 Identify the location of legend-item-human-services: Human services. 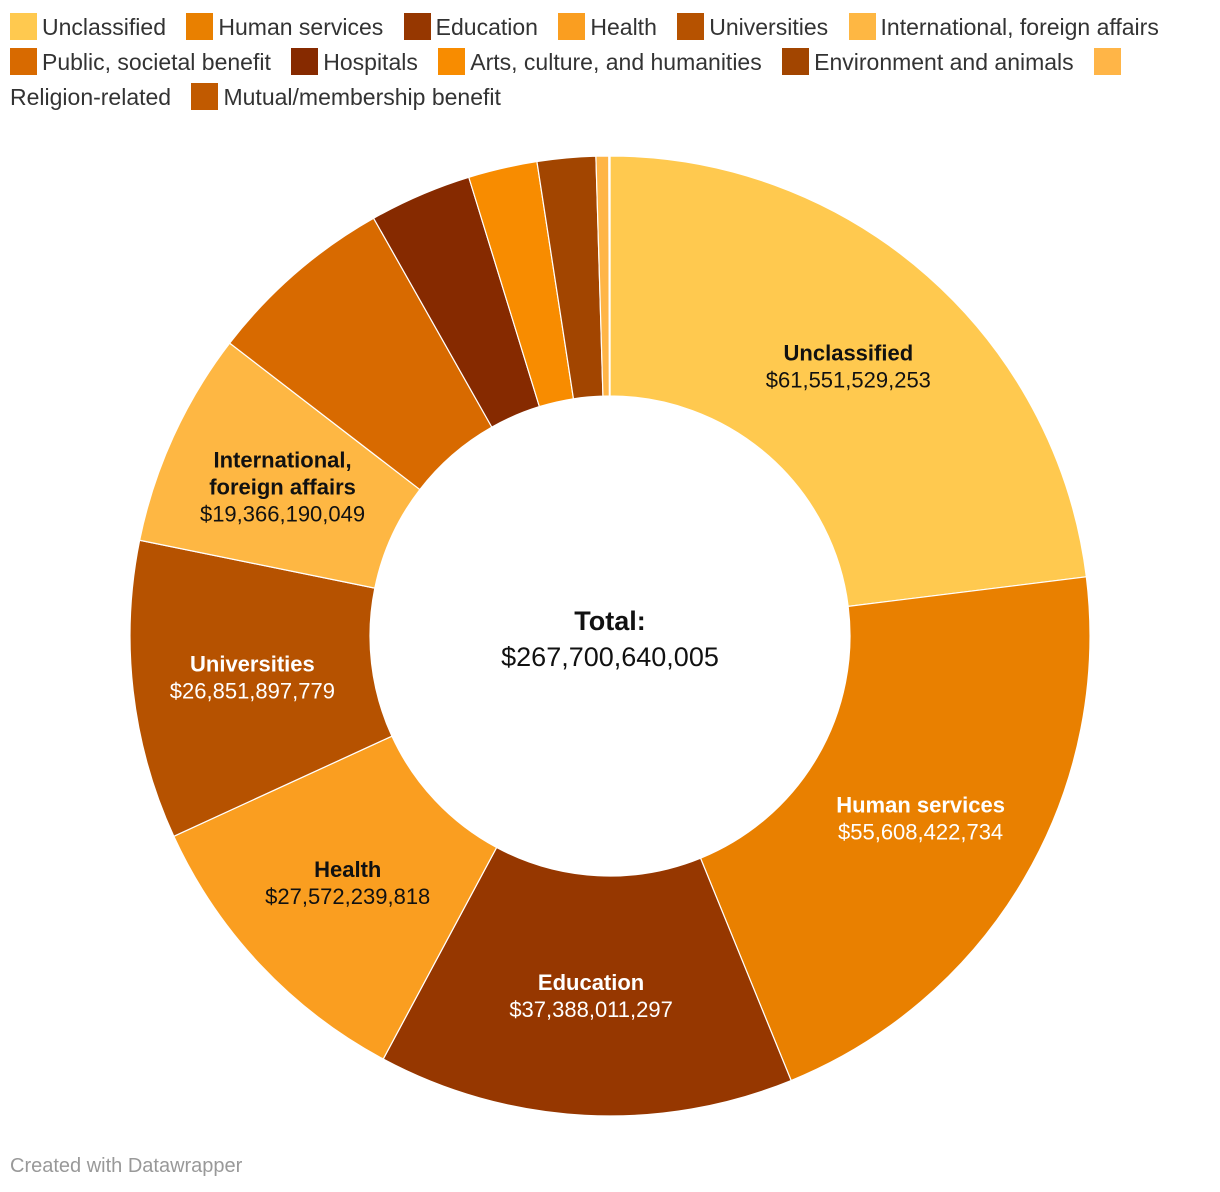
(285, 26).